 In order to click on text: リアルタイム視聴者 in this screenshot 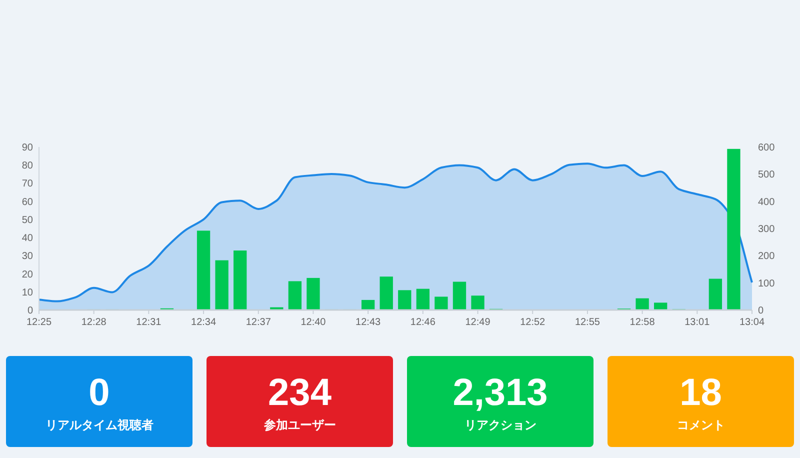, I will do `click(99, 425)`.